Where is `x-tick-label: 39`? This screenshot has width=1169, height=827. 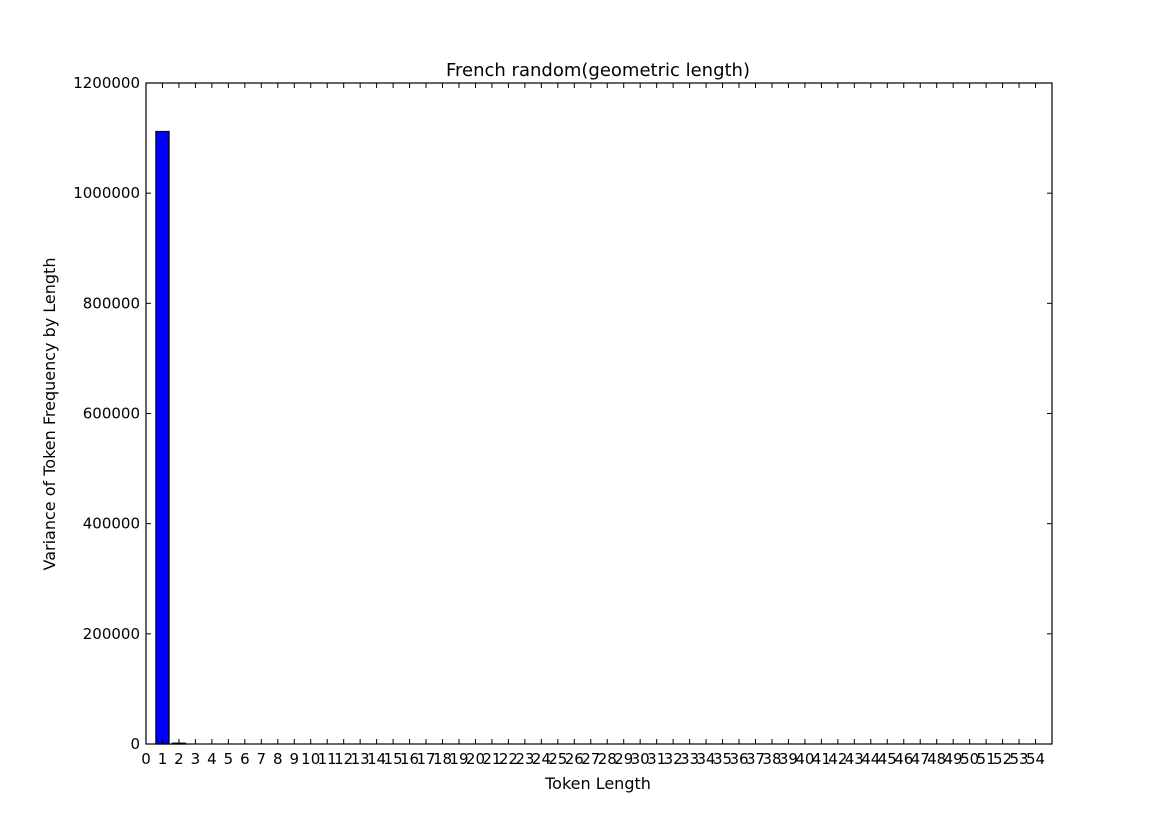 x-tick-label: 39 is located at coordinates (788, 759).